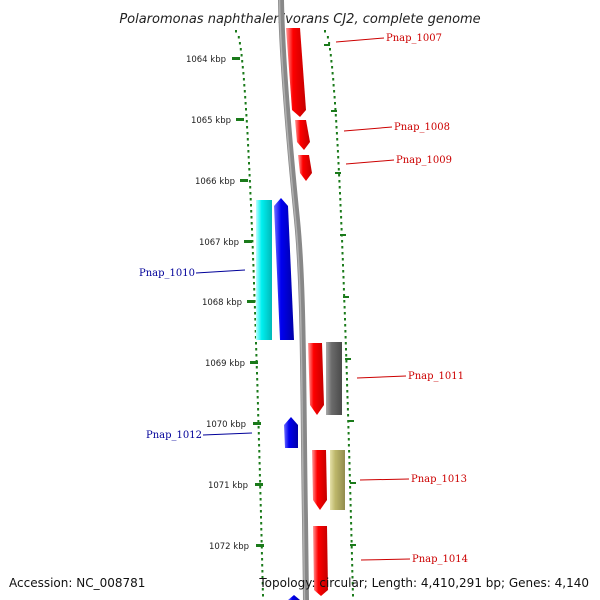 Image resolution: width=600 pixels, height=600 pixels. Describe the element at coordinates (319, 480) in the screenshot. I see `gene-pnap-1013-forward` at that location.